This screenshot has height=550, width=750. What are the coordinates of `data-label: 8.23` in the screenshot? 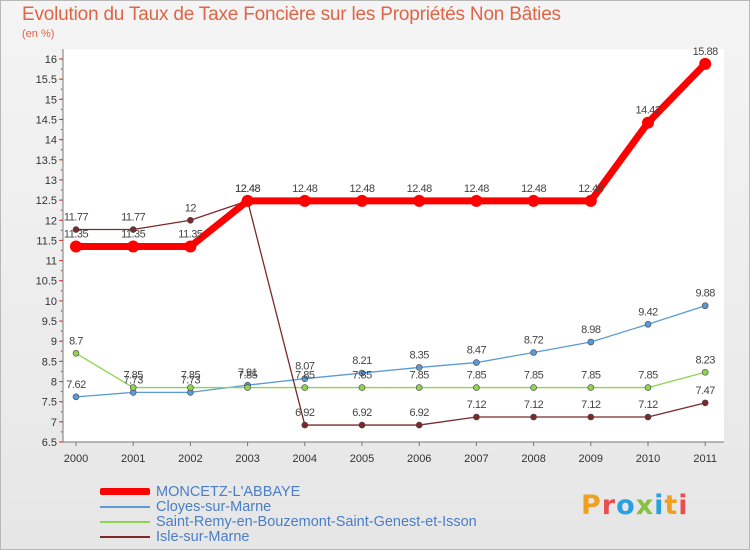 It's located at (705, 360).